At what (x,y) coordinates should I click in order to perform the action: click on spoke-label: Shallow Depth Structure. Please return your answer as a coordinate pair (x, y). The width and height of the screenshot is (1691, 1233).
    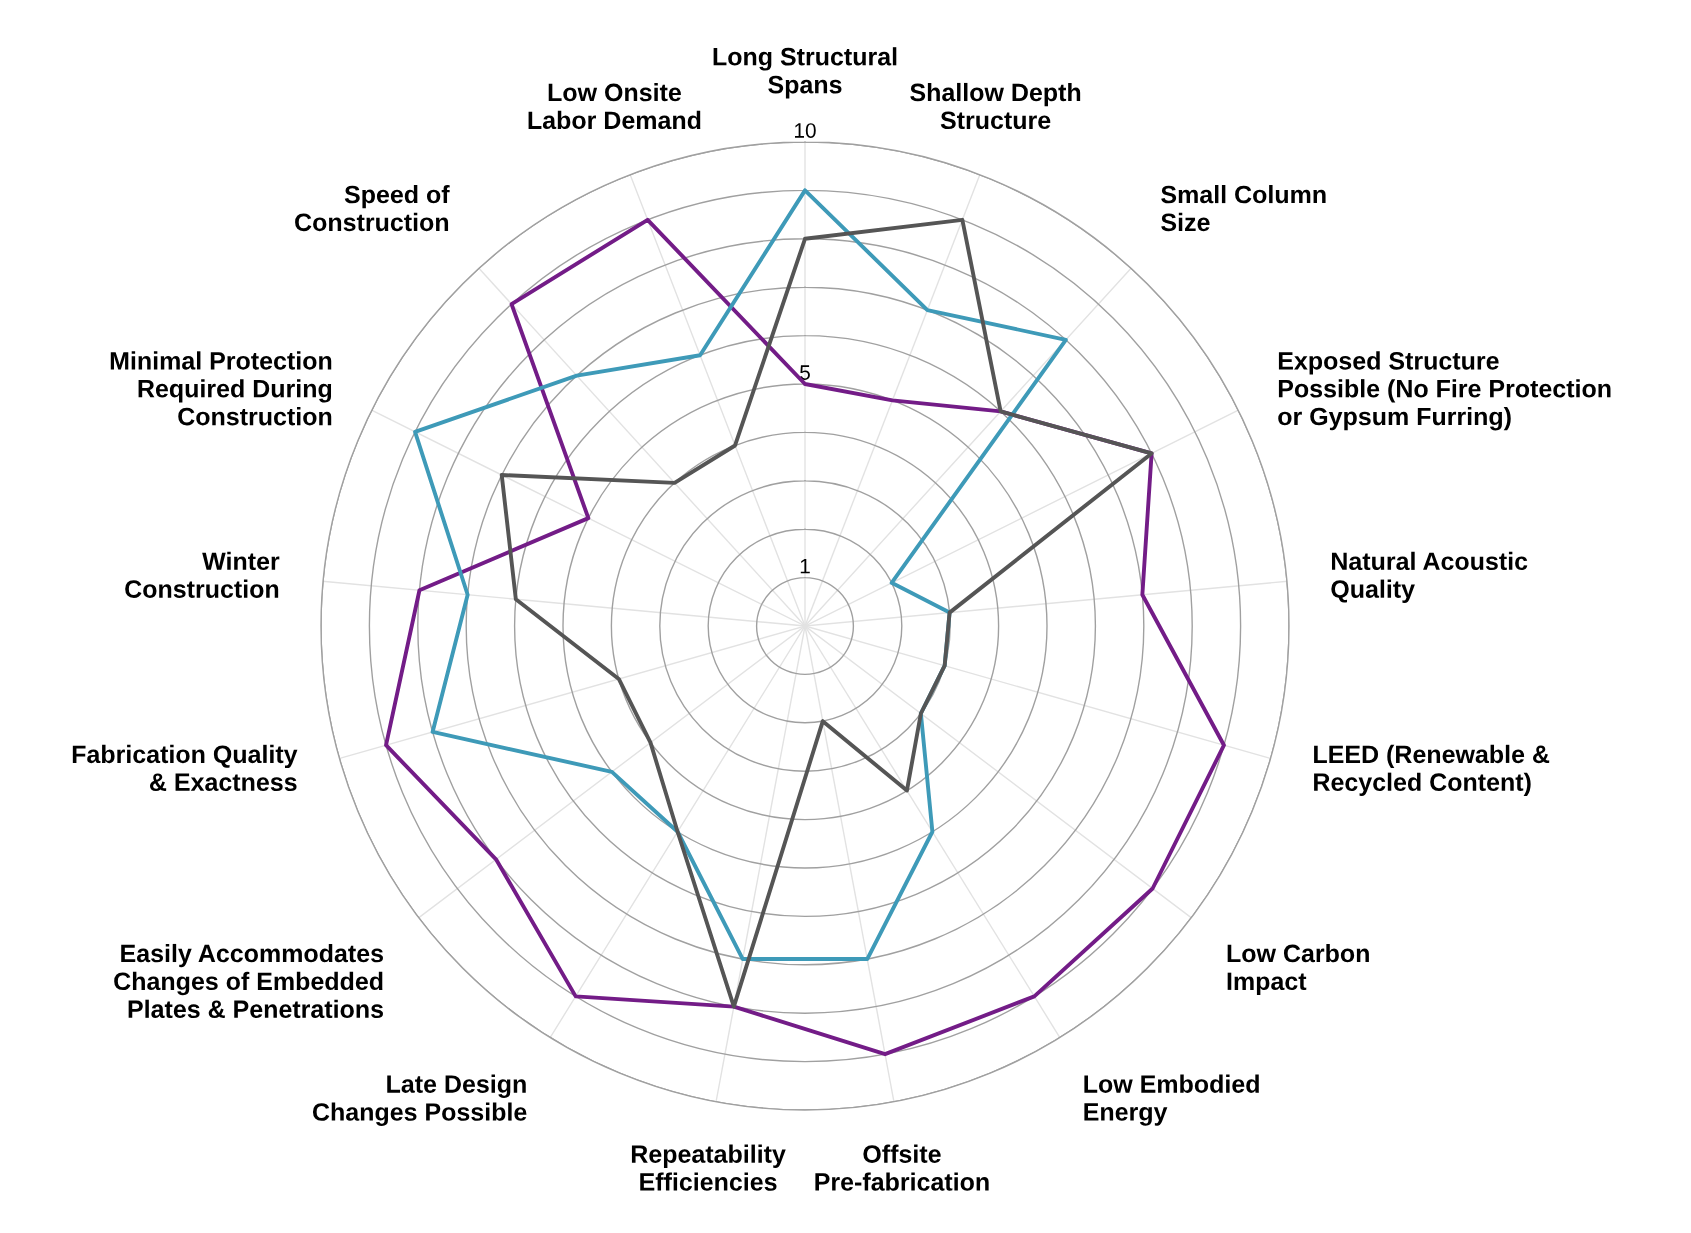
    Looking at the image, I should click on (995, 106).